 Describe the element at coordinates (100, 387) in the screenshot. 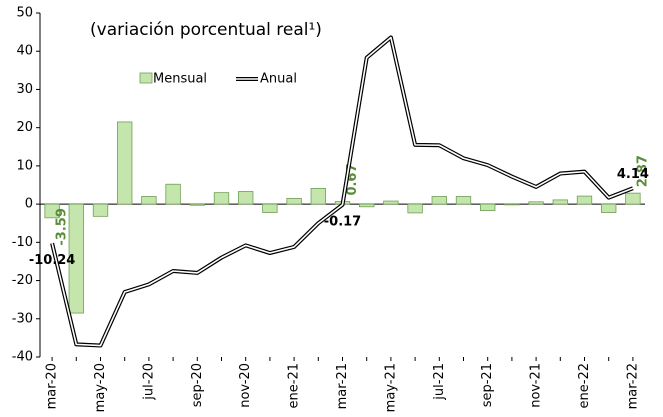

I see `x-tick-label: may-20` at that location.